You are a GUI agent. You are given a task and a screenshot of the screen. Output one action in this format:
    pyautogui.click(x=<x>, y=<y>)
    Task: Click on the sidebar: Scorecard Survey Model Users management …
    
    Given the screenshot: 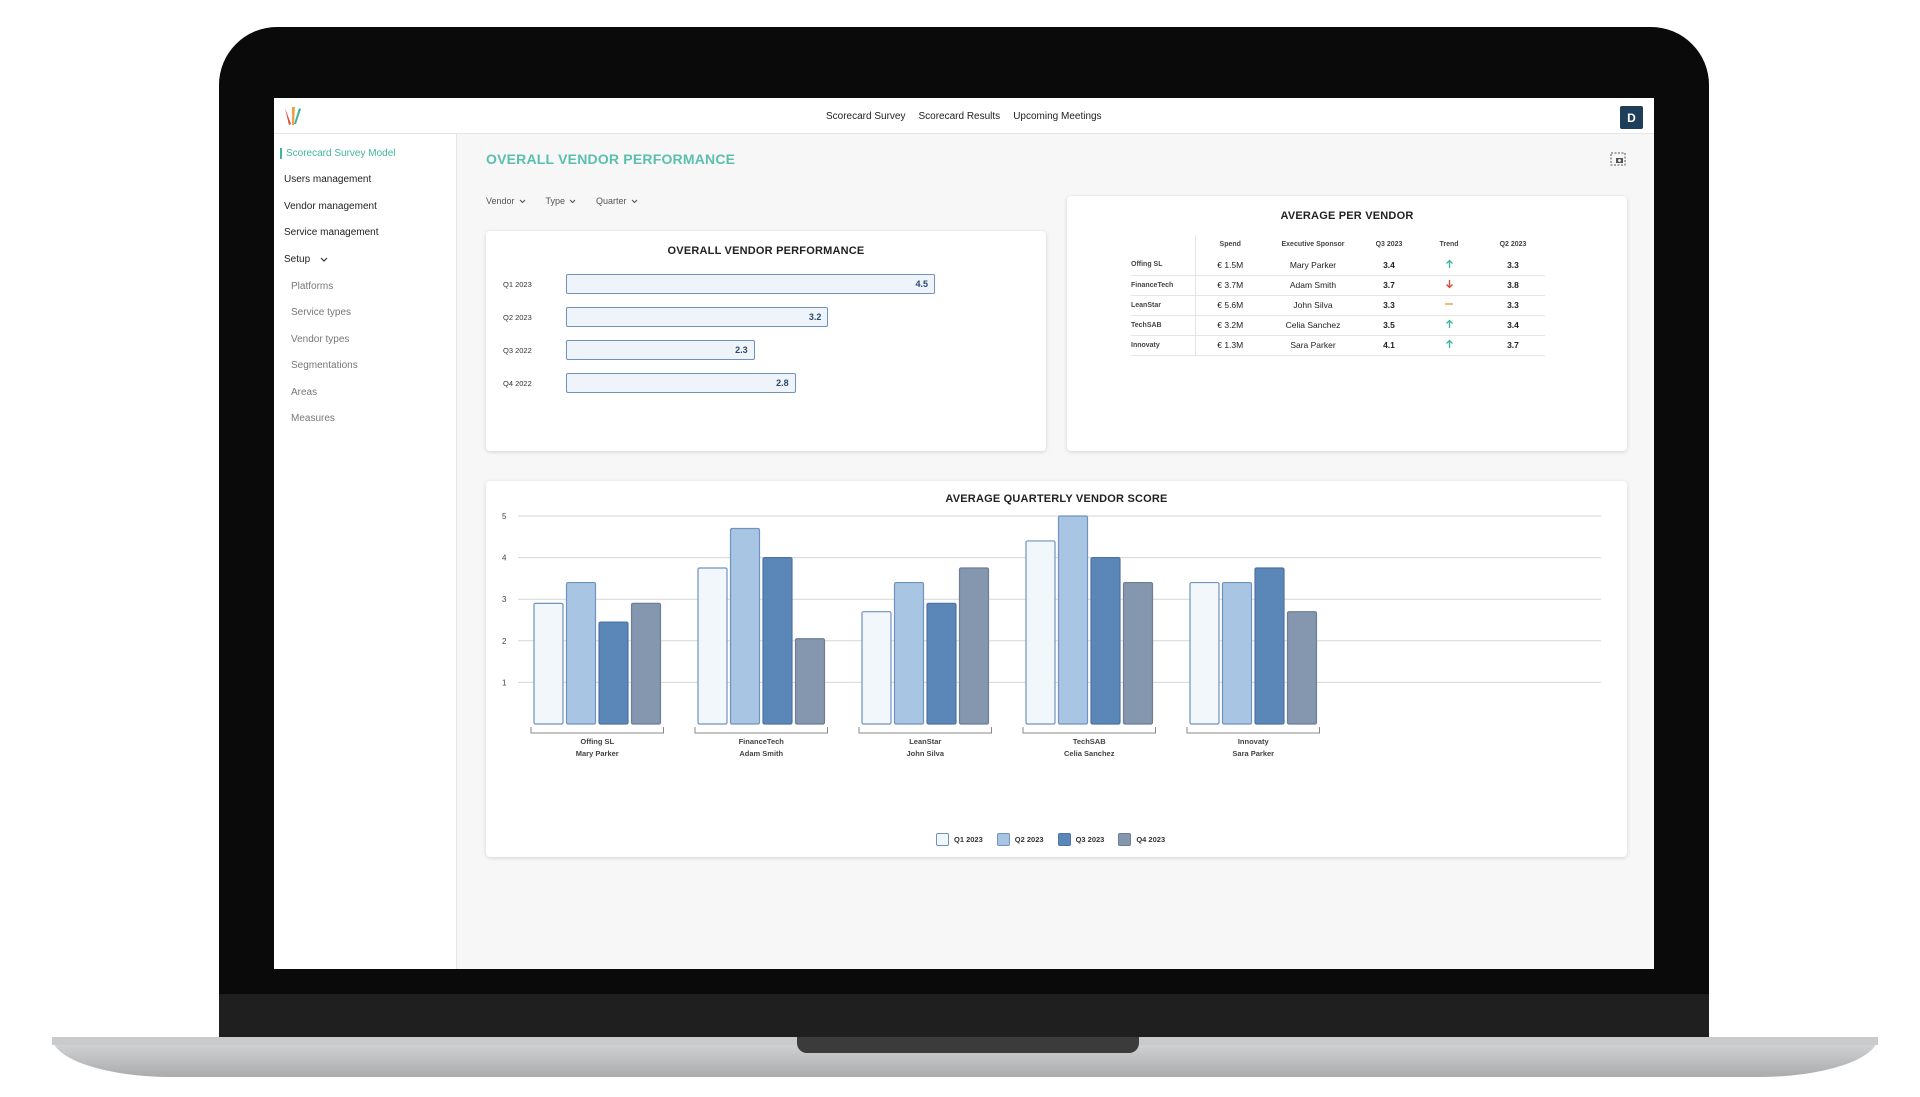 What is the action you would take?
    pyautogui.click(x=365, y=551)
    